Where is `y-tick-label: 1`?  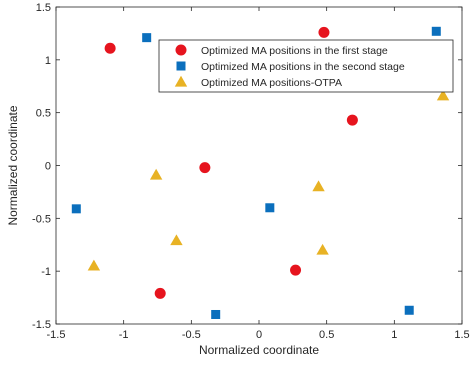
y-tick-label: 1 is located at coordinates (48, 61).